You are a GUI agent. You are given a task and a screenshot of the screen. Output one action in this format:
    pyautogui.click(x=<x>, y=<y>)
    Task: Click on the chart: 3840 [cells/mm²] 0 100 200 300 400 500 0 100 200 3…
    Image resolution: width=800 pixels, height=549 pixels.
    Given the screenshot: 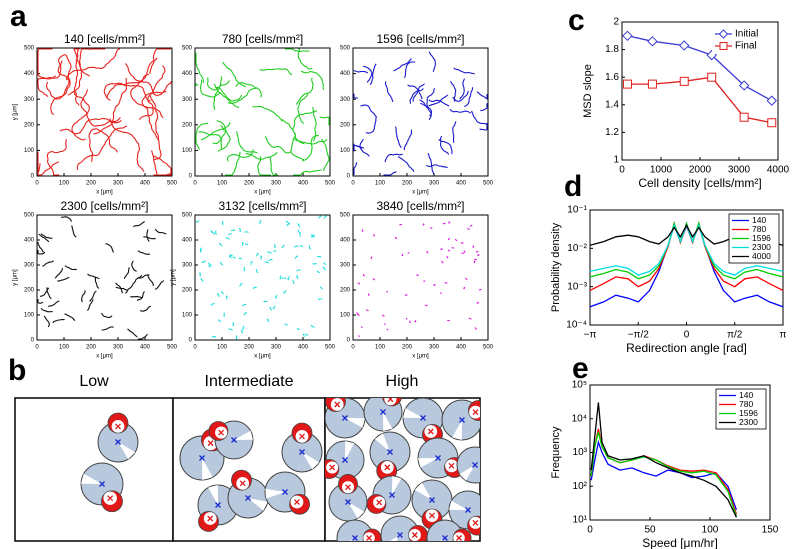 What is the action you would take?
    pyautogui.click(x=417, y=279)
    